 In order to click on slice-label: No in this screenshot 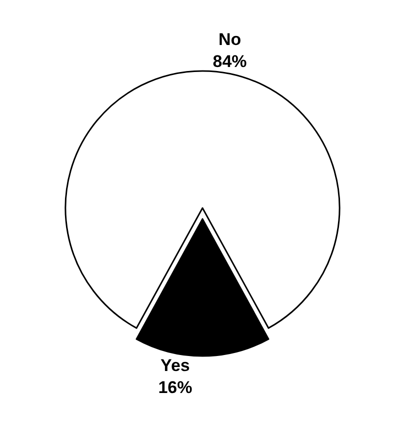, I will do `click(230, 39)`.